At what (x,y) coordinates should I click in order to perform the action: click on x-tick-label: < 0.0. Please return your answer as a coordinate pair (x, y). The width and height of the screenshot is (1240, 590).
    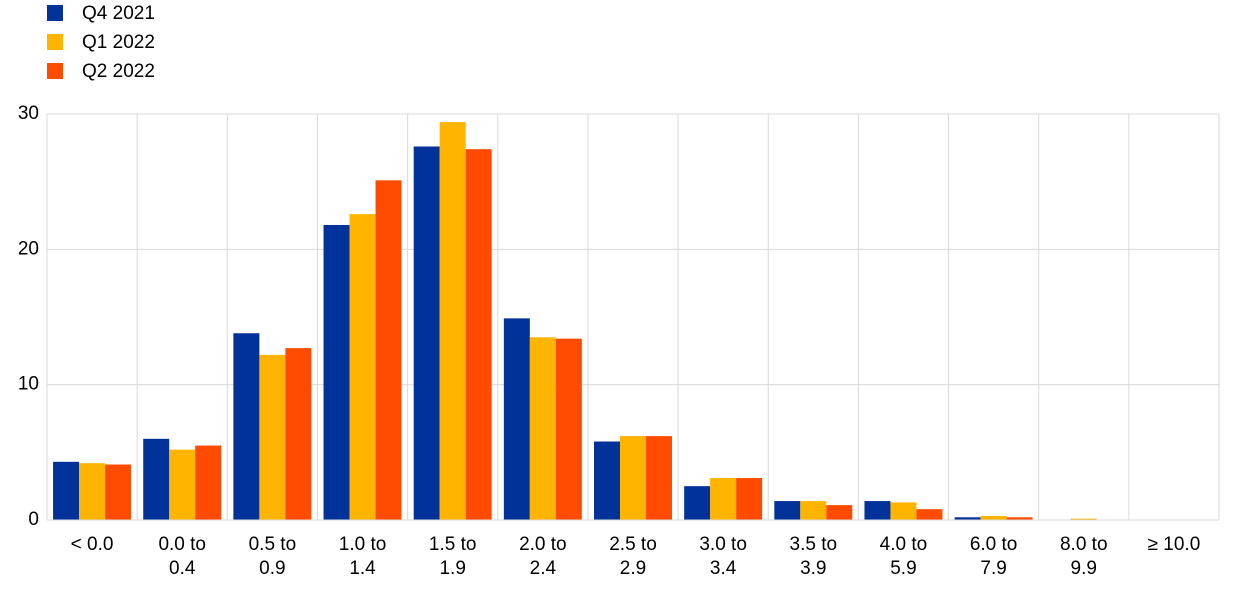
    Looking at the image, I should click on (92, 544).